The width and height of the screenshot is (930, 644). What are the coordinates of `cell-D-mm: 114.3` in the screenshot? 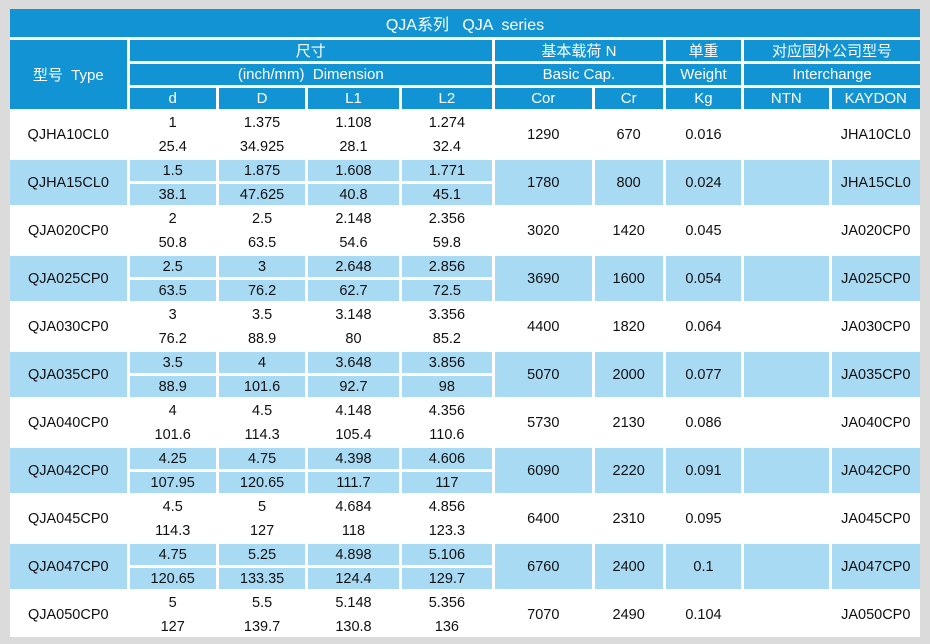 It's located at (262, 434).